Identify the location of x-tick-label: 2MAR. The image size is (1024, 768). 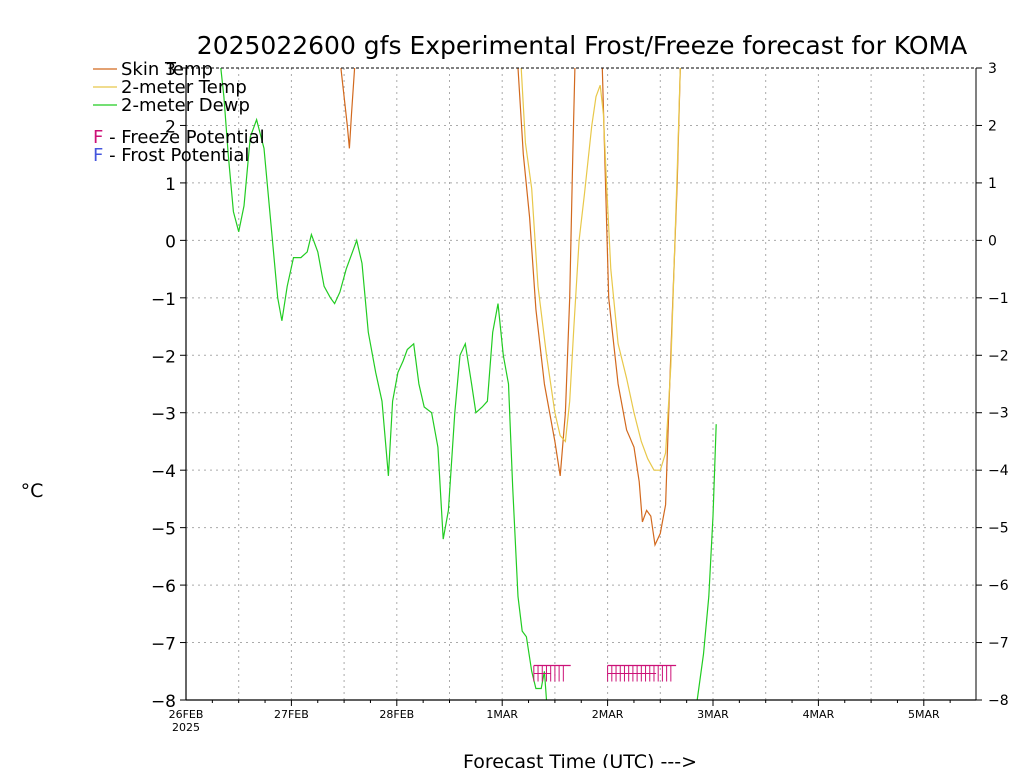
(608, 714).